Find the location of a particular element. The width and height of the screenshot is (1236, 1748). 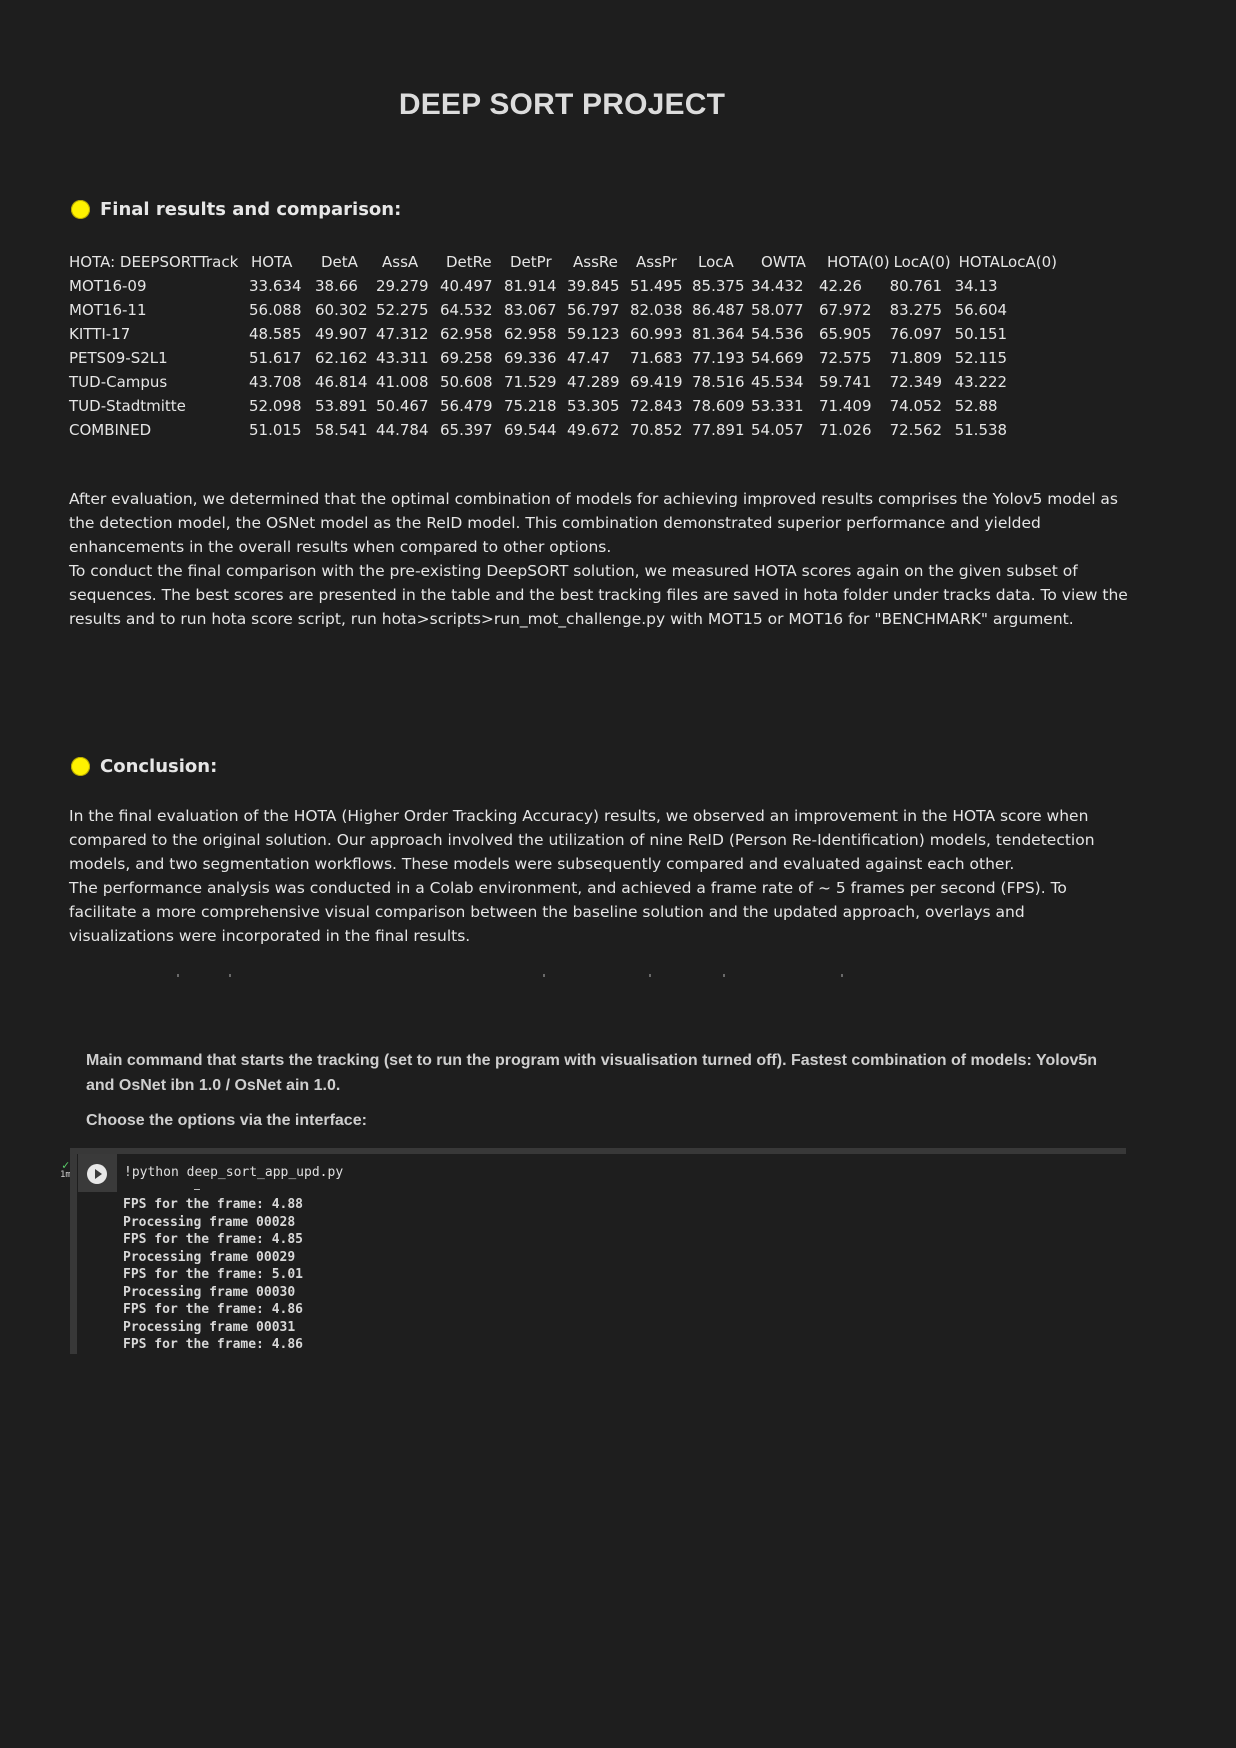

table-cell: 60.302 is located at coordinates (341, 310).